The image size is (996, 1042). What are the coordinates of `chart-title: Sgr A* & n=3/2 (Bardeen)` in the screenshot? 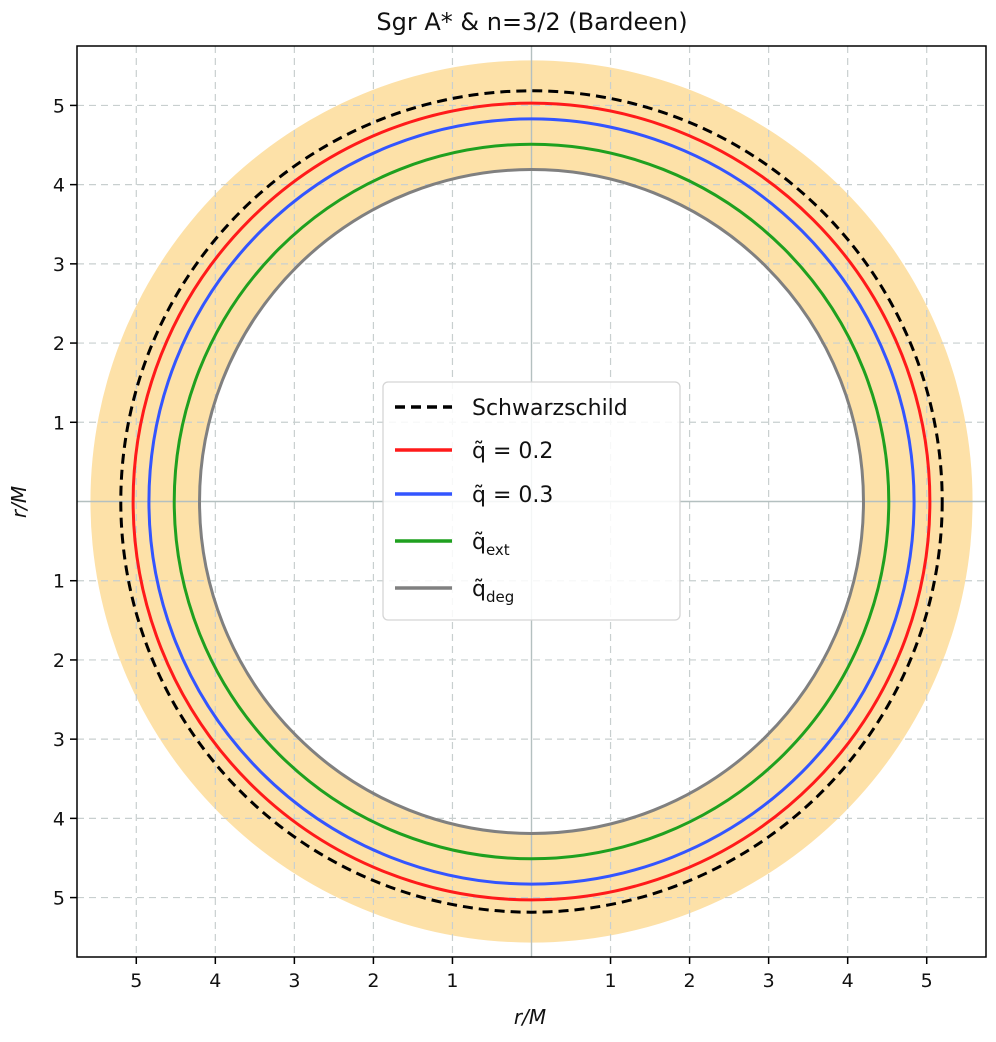 It's located at (531, 22).